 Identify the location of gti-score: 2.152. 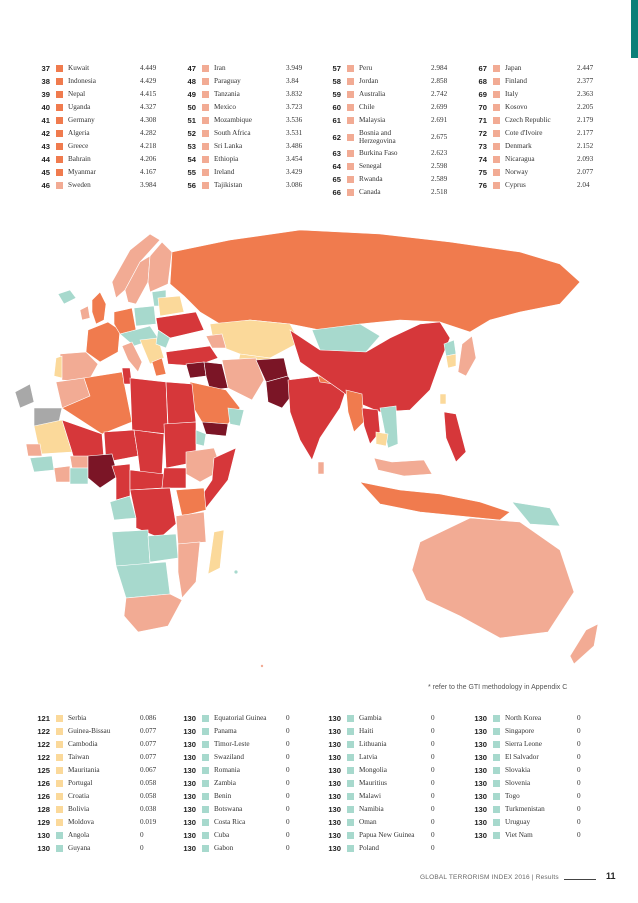
(585, 146).